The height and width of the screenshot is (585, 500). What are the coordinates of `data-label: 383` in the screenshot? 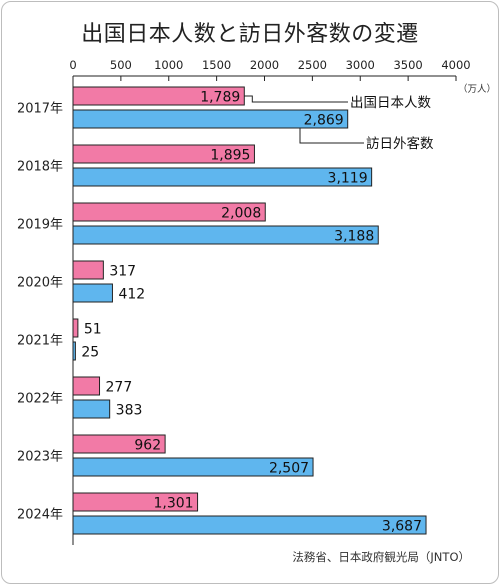 It's located at (129, 411).